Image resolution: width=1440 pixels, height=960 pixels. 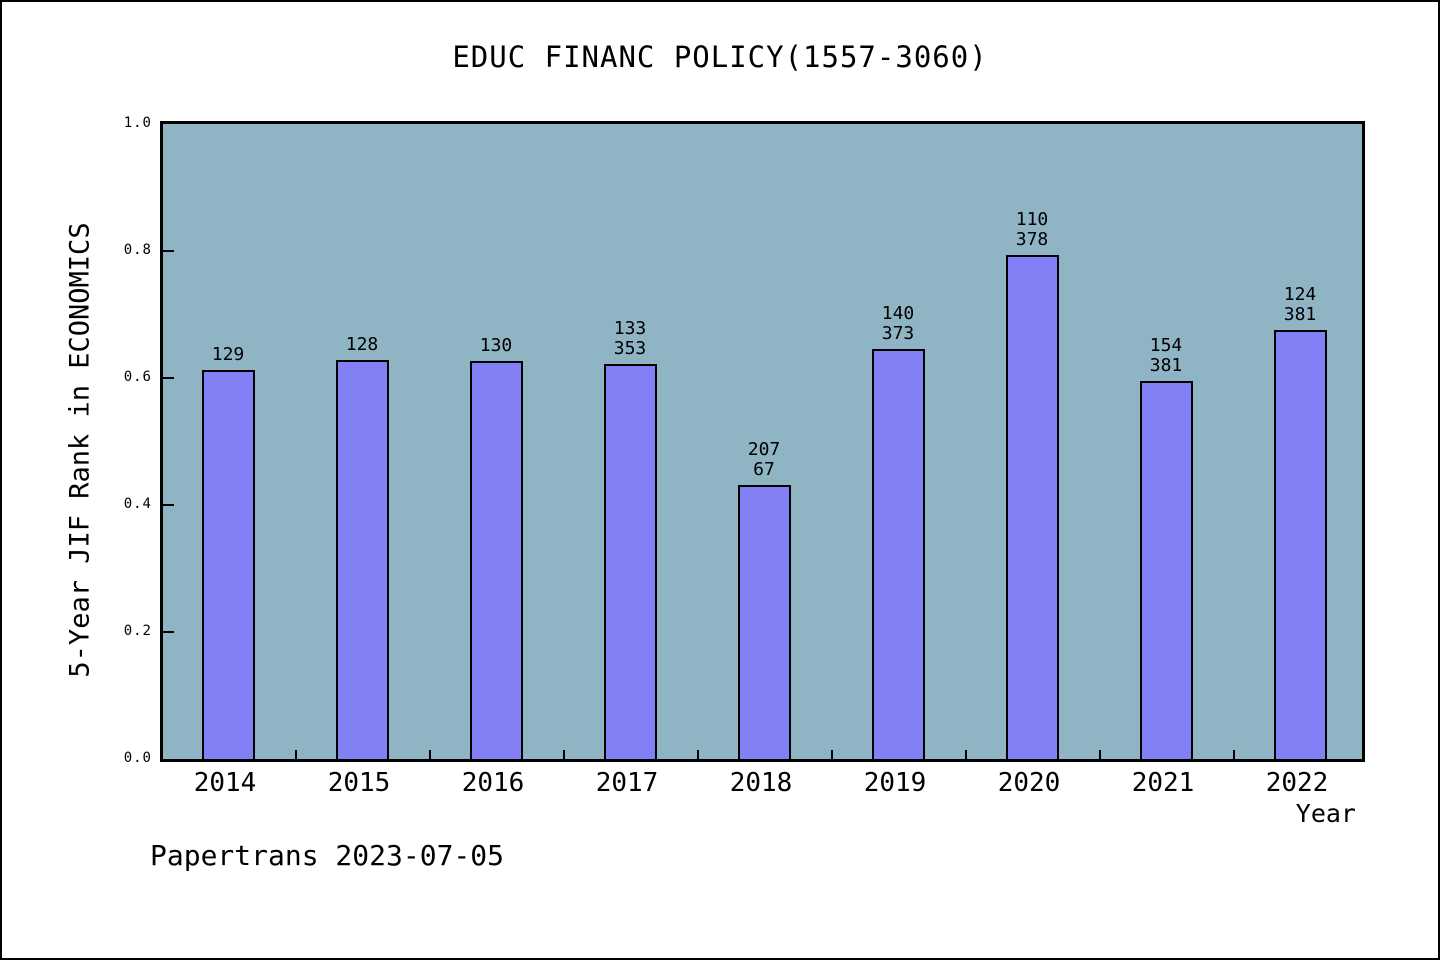 What do you see at coordinates (630, 348) in the screenshot?
I see `bar-annotation-line: 353` at bounding box center [630, 348].